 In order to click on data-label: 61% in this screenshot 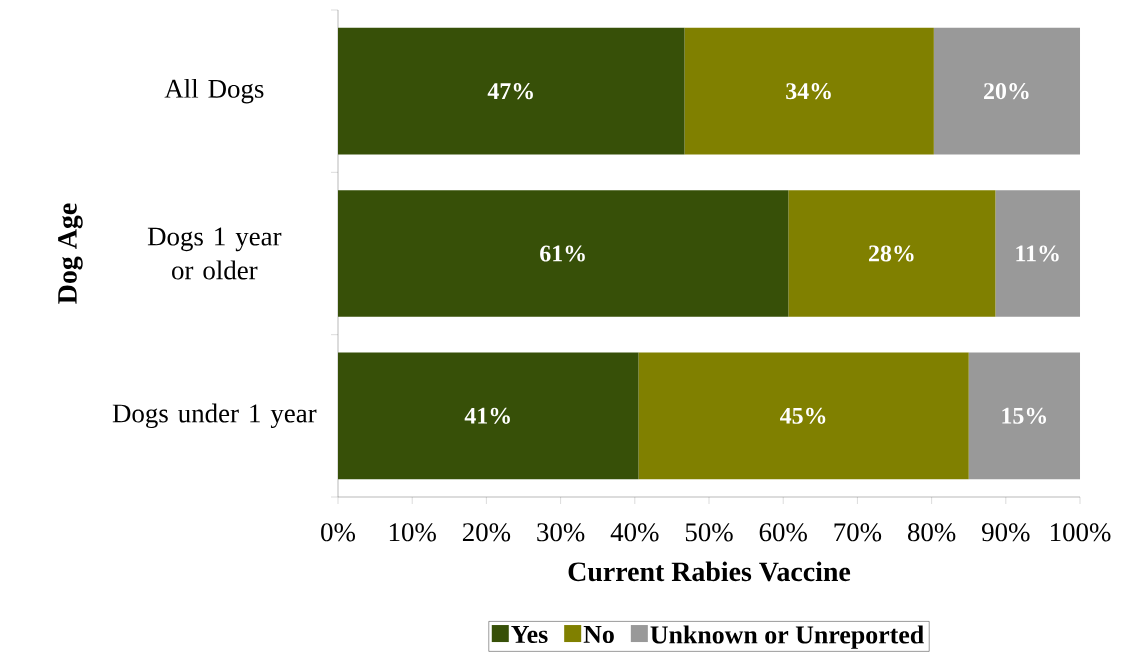, I will do `click(562, 253)`.